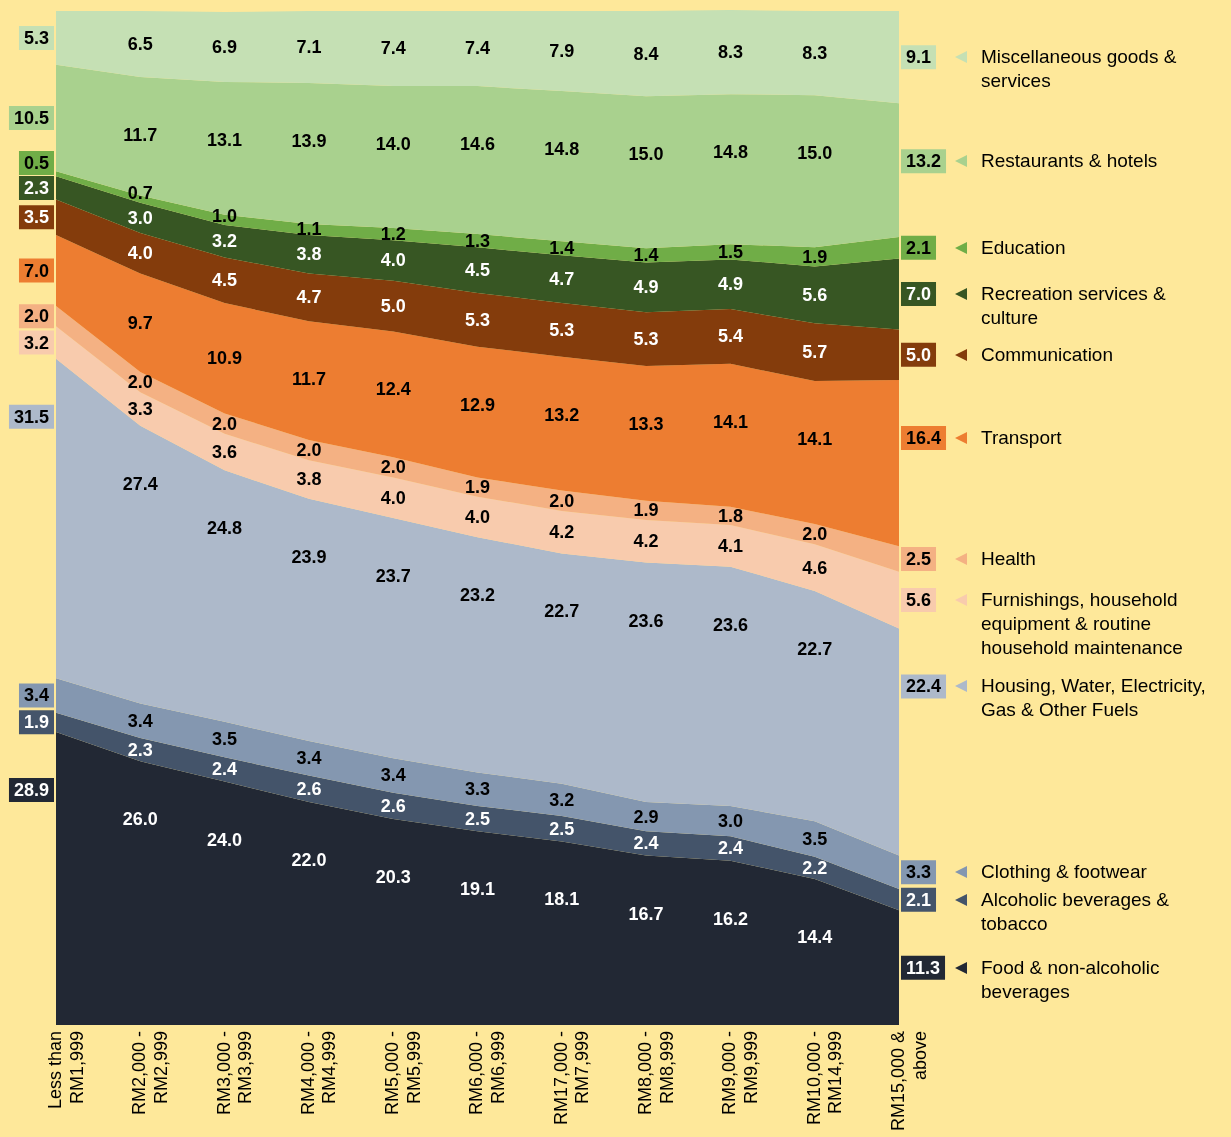 Image resolution: width=1231 pixels, height=1137 pixels. I want to click on data-label: 3.6, so click(225, 452).